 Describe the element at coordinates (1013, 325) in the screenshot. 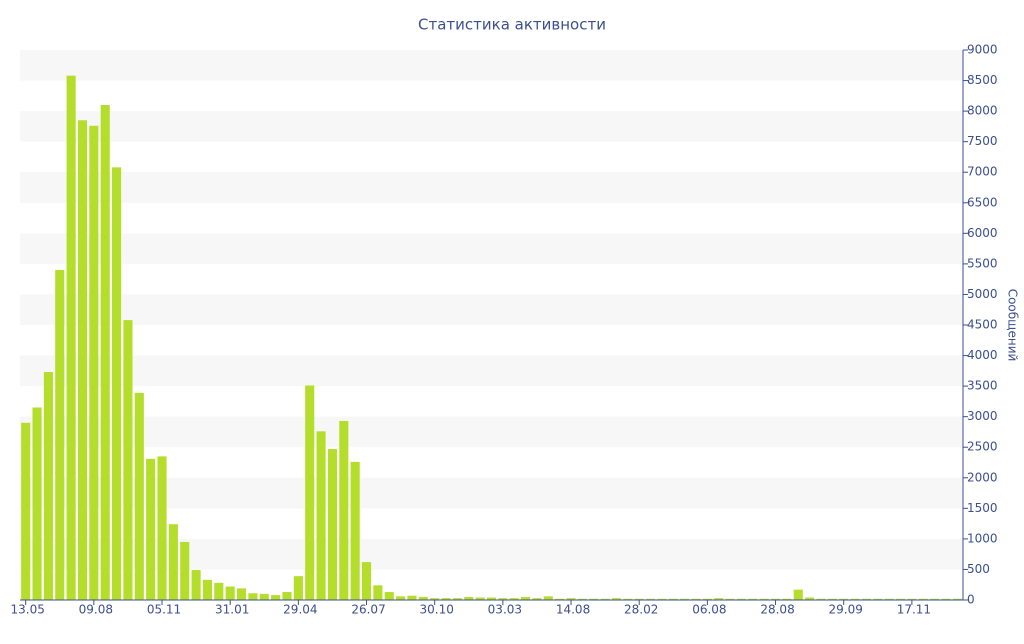

I see `y-axis-label: Сообщений` at that location.